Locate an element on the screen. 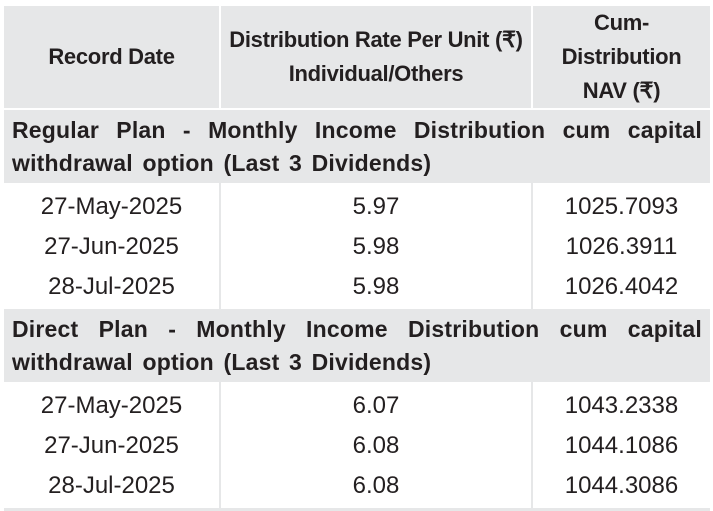  header-rate-line1: Distribution Rate Per Unit (₹) is located at coordinates (376, 39).